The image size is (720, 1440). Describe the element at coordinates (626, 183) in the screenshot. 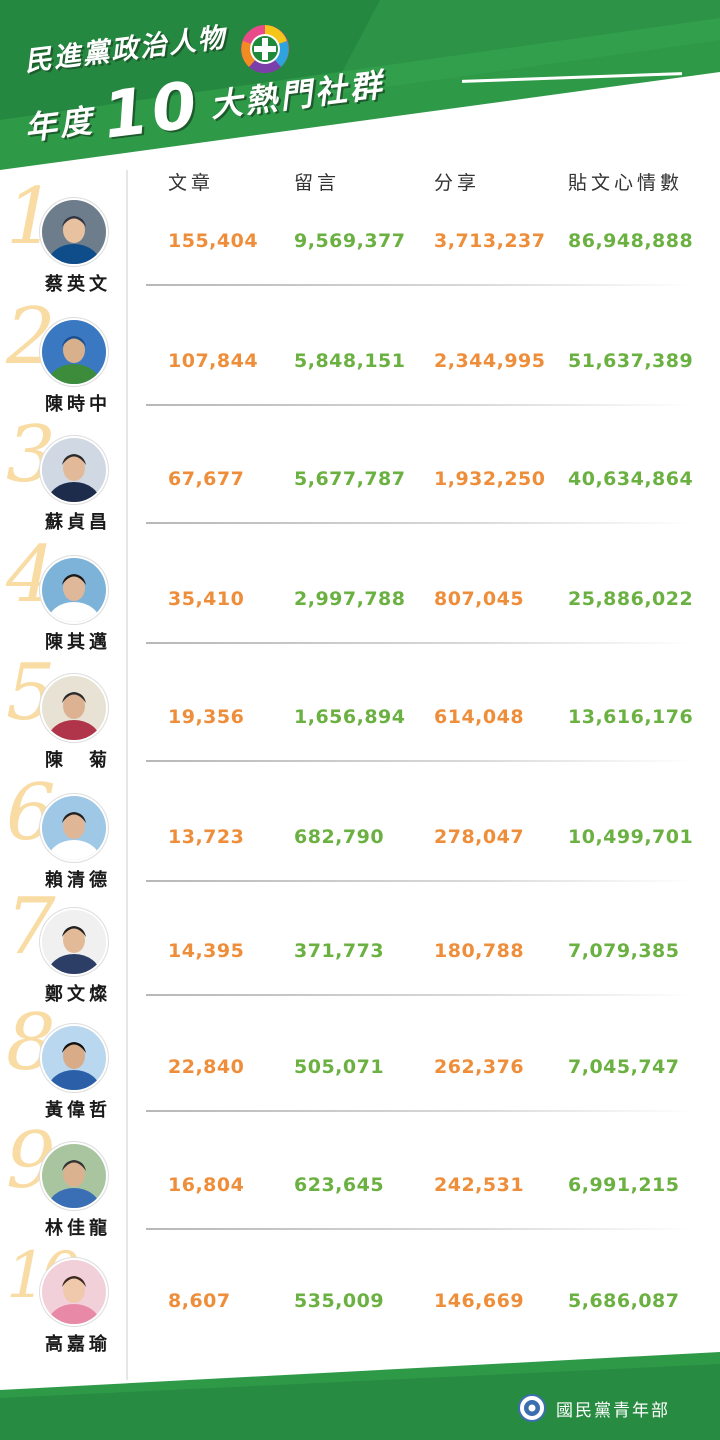

I see `column-header-reactions: 貼文心情數` at that location.